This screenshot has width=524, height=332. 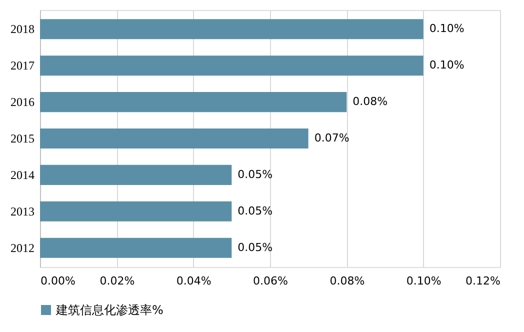 I want to click on x-tick-label: 0.04%, so click(x=194, y=281).